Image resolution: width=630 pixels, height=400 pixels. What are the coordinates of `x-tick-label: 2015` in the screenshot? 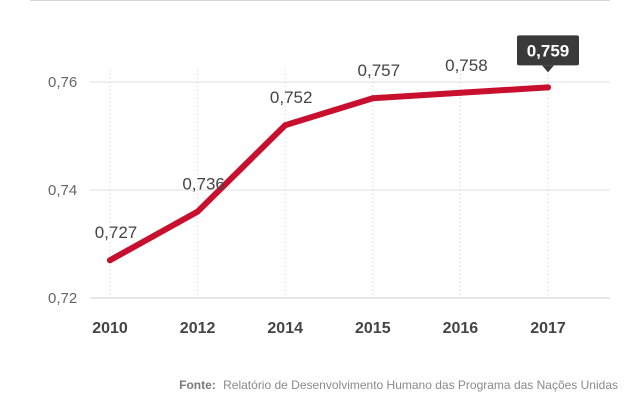 It's located at (373, 328).